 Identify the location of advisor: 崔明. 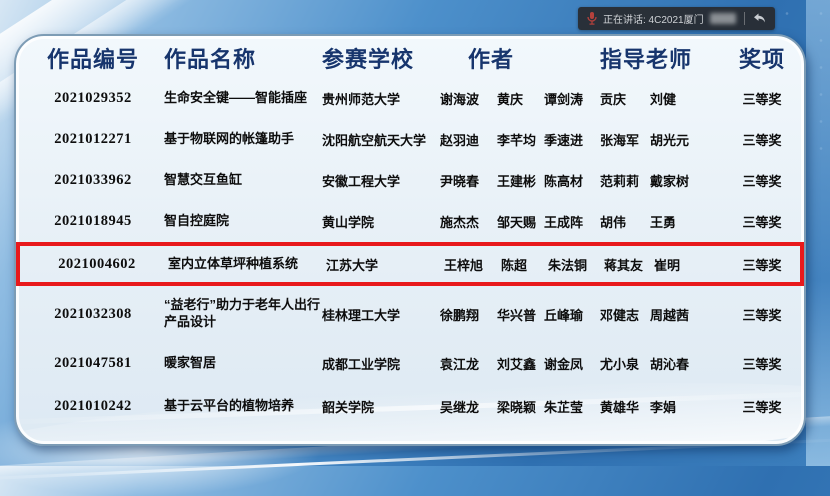
(667, 265).